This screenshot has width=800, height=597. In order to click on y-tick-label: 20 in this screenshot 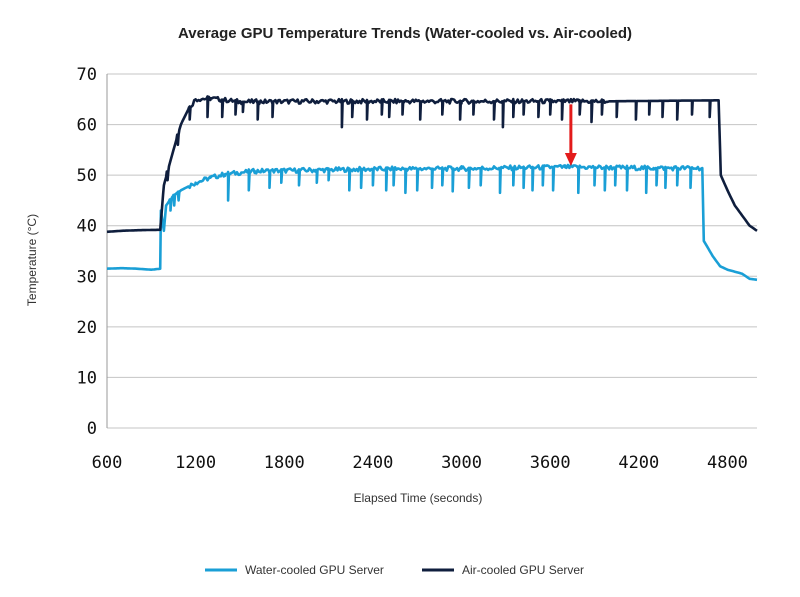, I will do `click(87, 328)`.